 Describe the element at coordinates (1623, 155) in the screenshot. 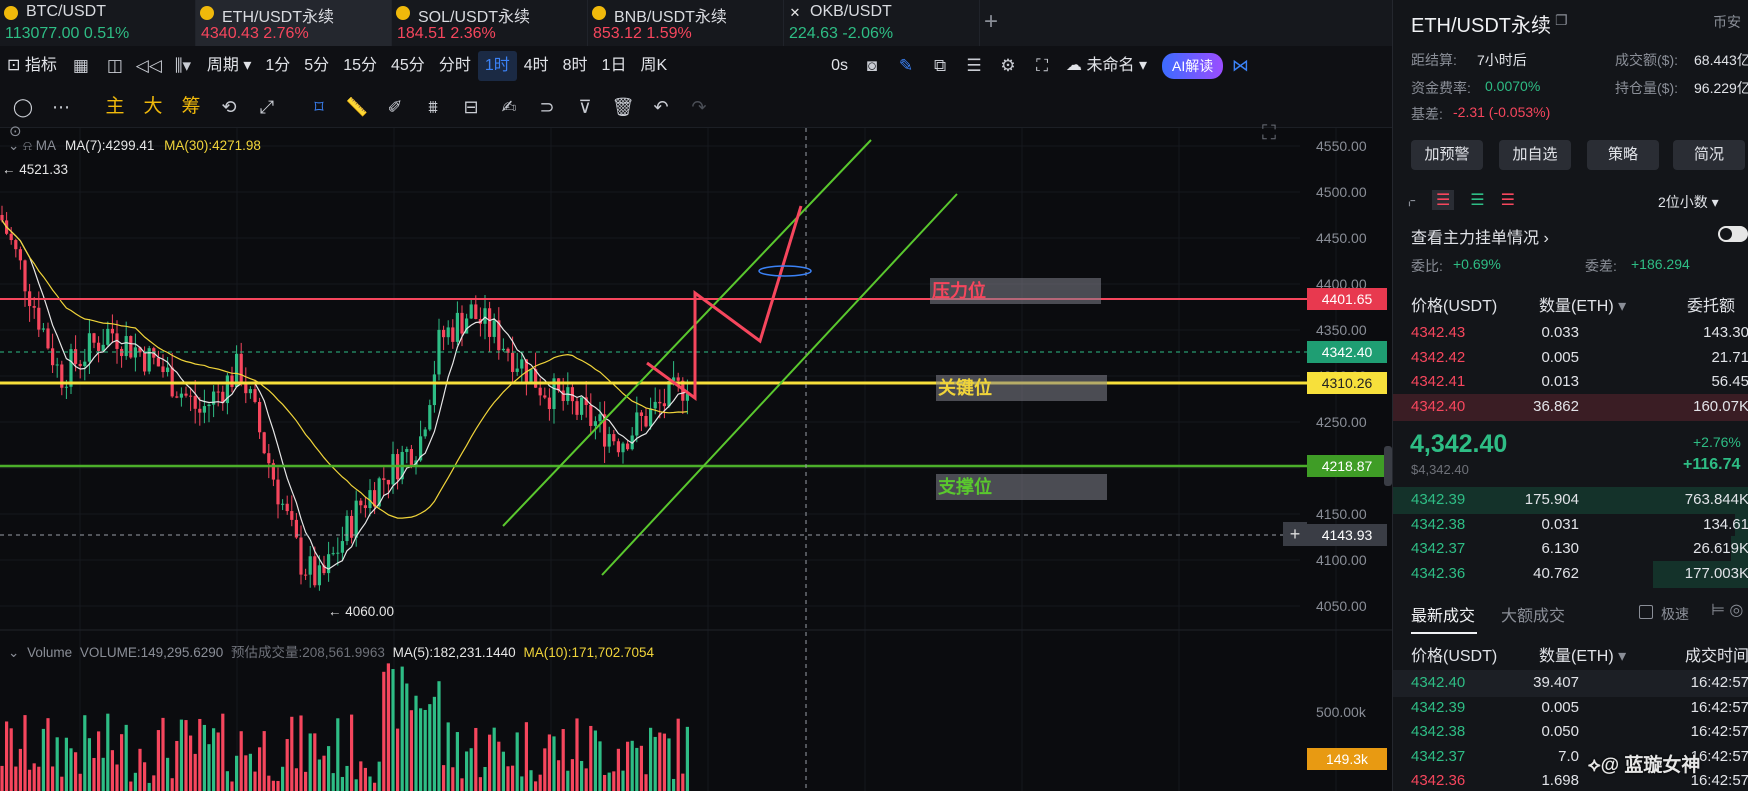

I see `strategy-button: 策略` at that location.